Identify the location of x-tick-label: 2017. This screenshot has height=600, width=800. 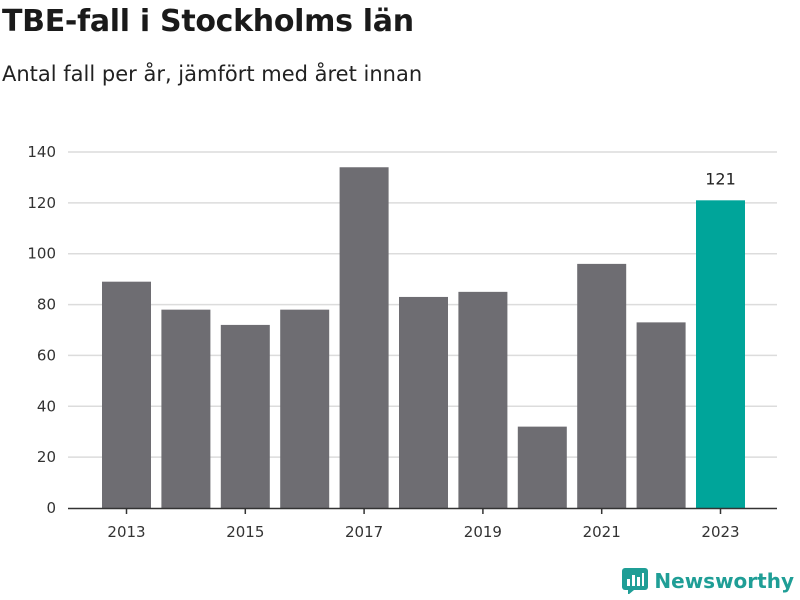
(364, 532).